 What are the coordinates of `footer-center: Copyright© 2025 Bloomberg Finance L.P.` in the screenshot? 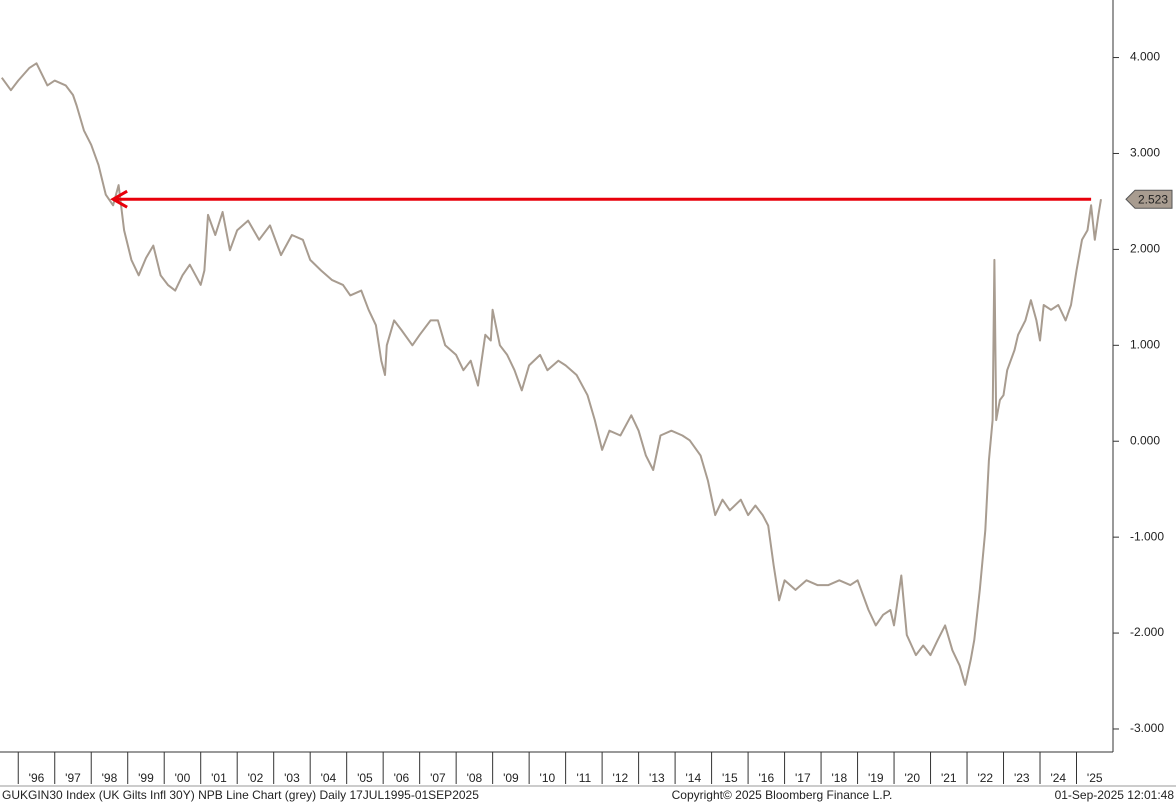 It's located at (782, 795).